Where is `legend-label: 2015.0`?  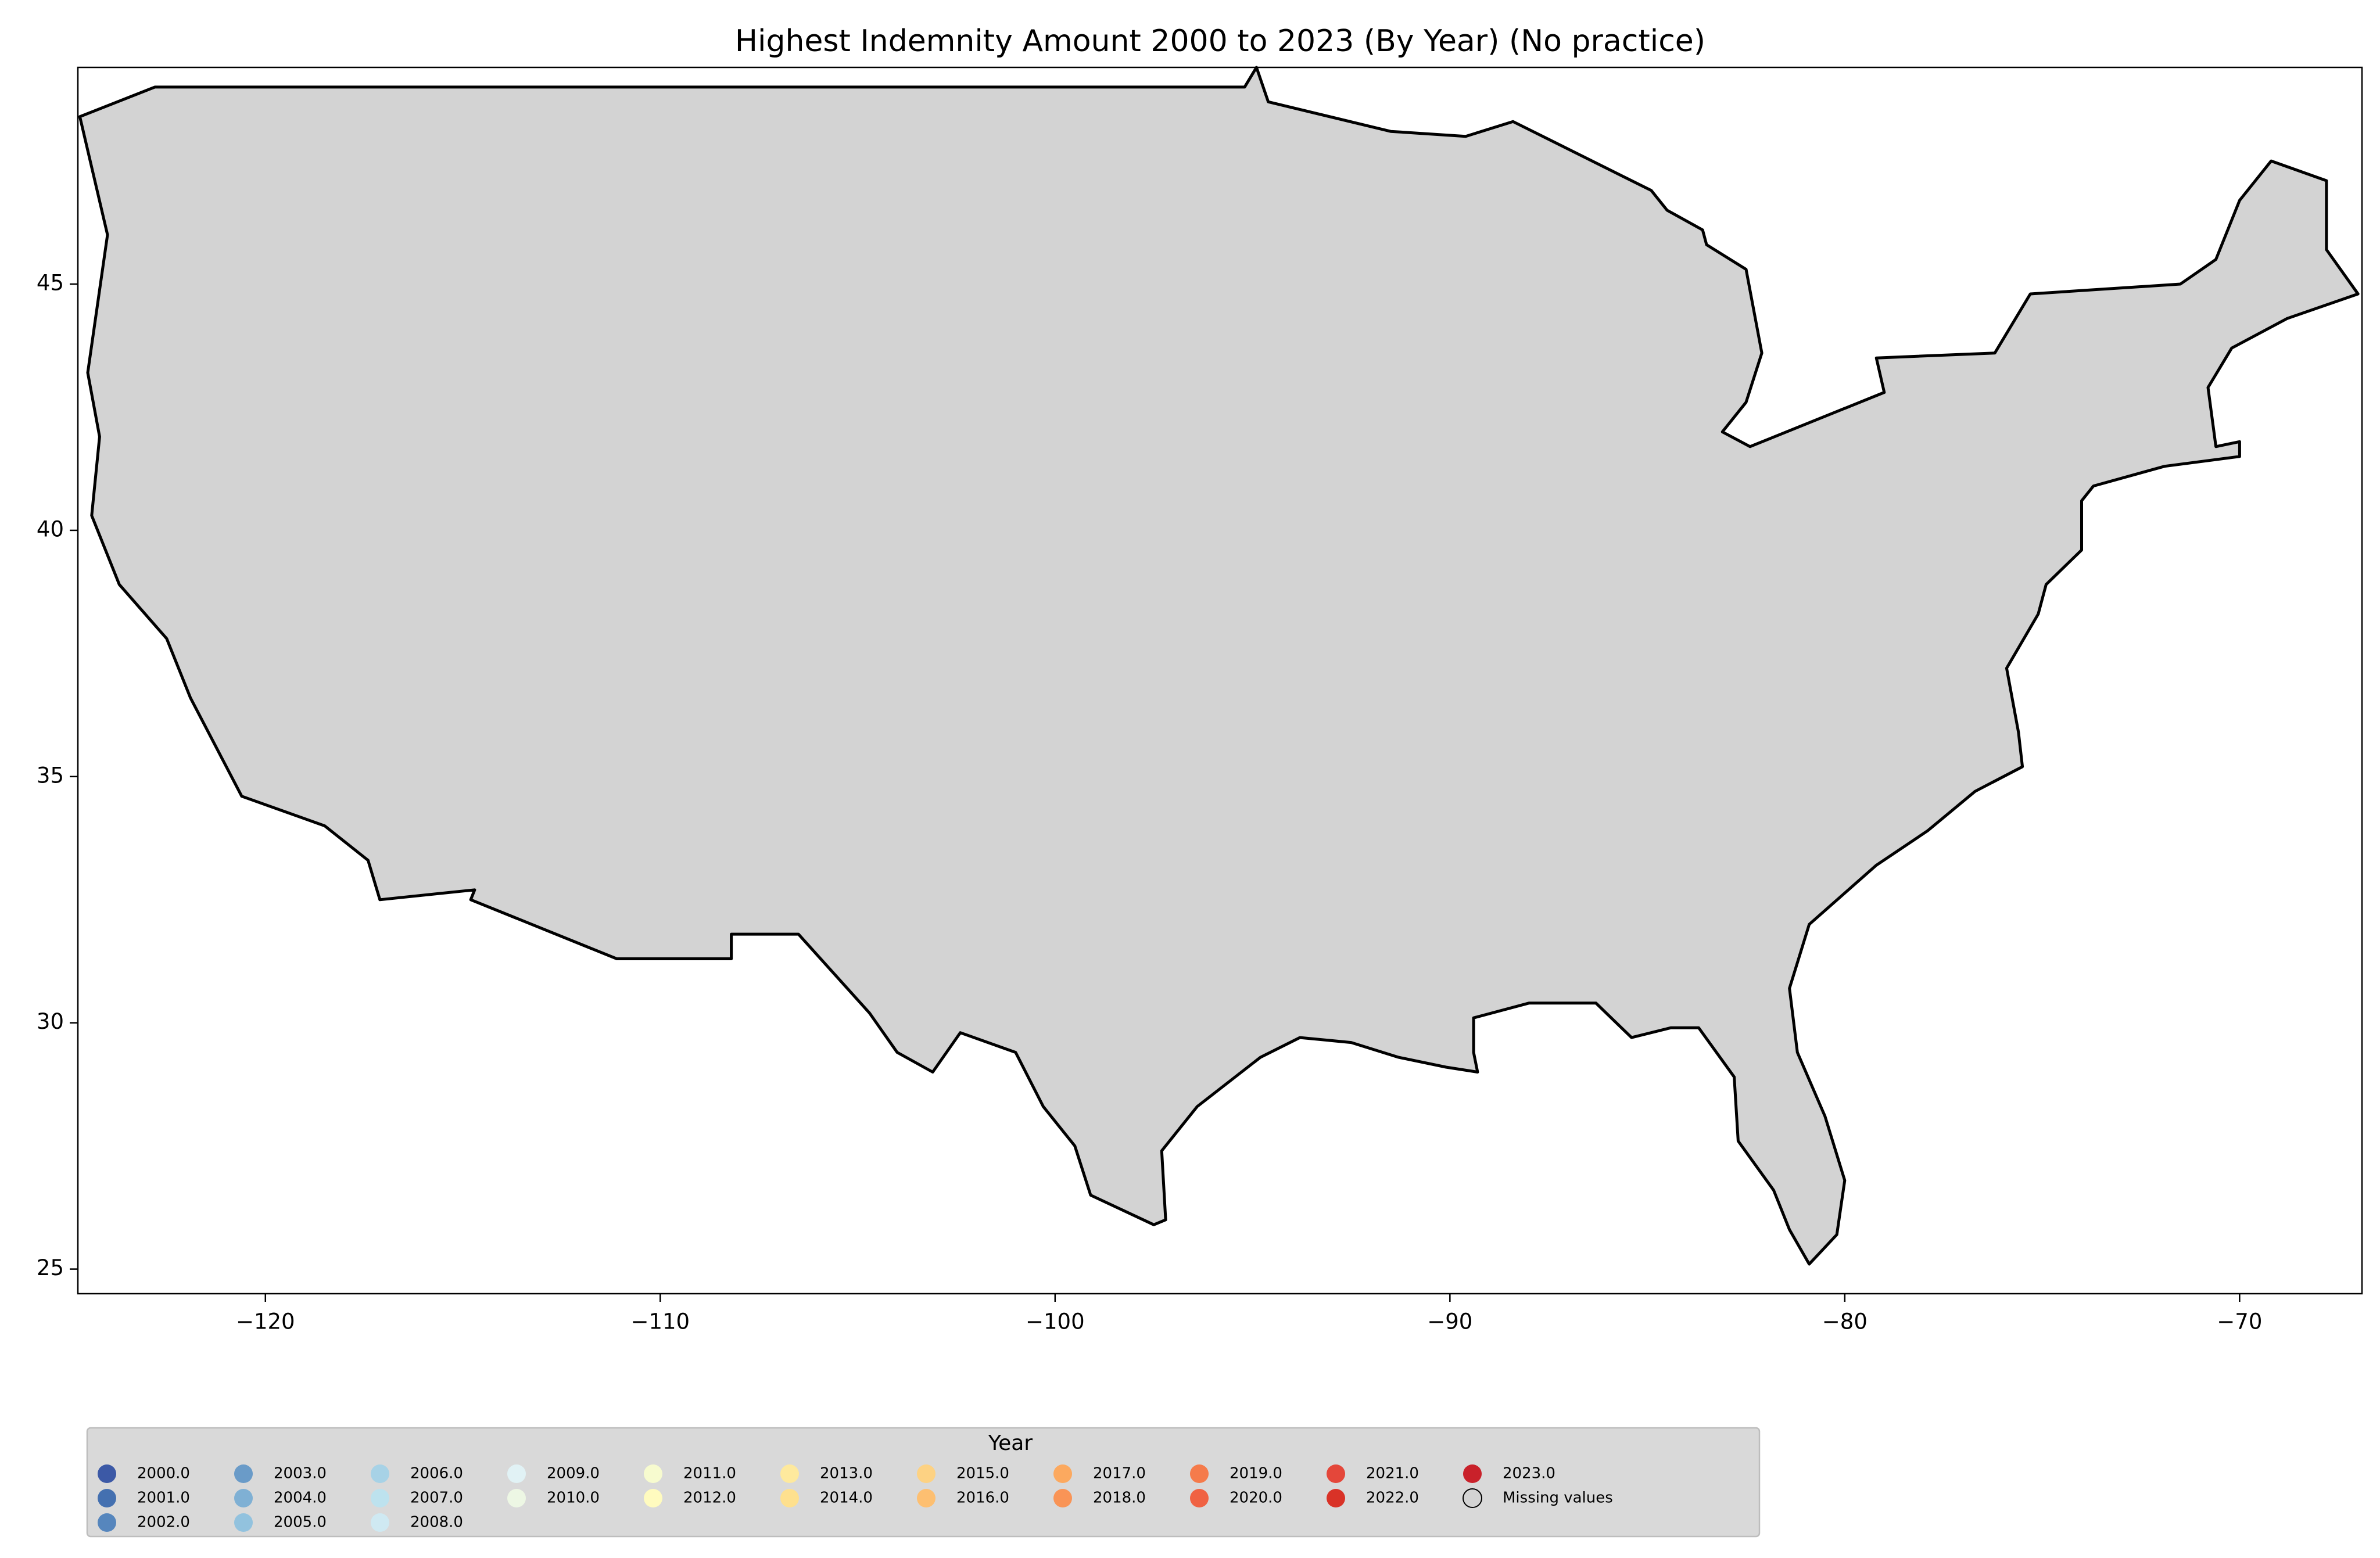 legend-label: 2015.0 is located at coordinates (983, 1474).